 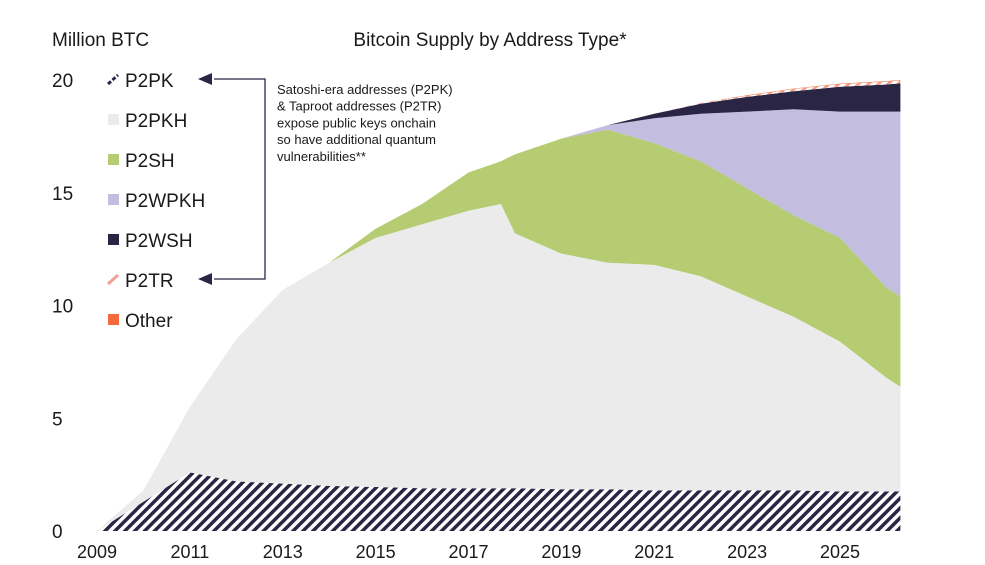 What do you see at coordinates (149, 281) in the screenshot?
I see `legend-label: P2TR` at bounding box center [149, 281].